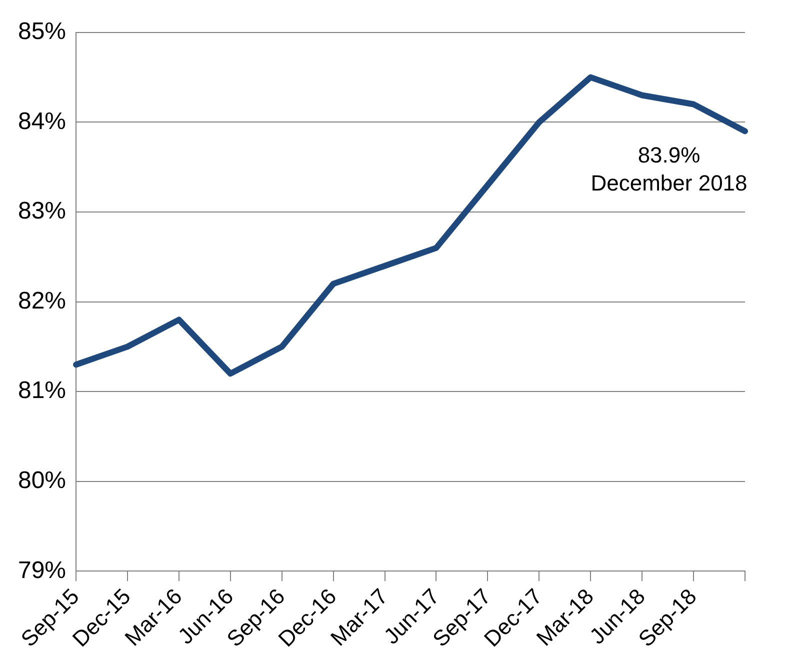 This screenshot has width=785, height=664. What do you see at coordinates (42, 300) in the screenshot?
I see `y-tick-label: 82%` at bounding box center [42, 300].